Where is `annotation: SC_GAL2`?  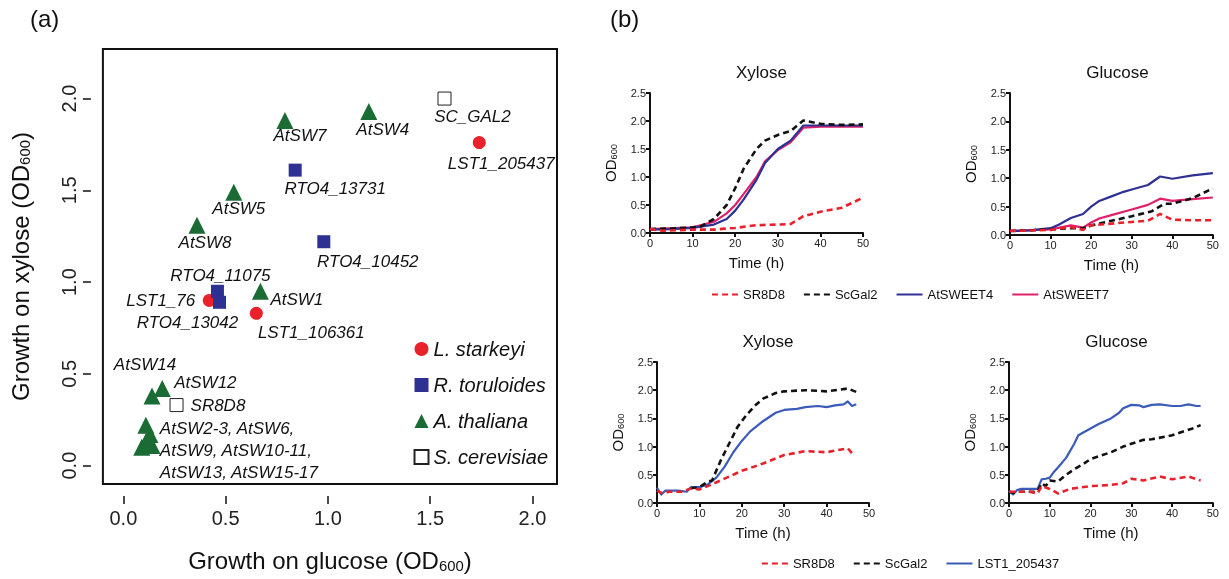 annotation: SC_GAL2 is located at coordinates (473, 117).